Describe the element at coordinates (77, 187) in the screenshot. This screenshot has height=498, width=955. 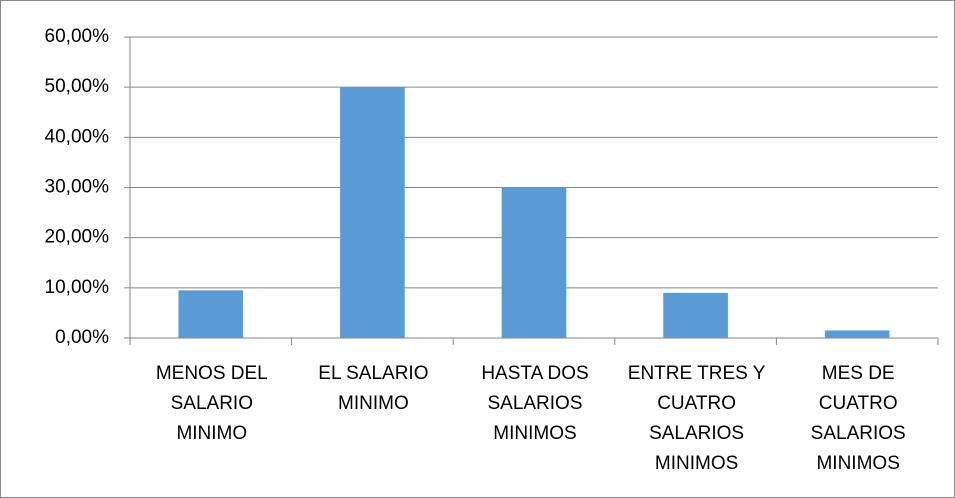
I see `y-tick-label: 30,00%` at that location.